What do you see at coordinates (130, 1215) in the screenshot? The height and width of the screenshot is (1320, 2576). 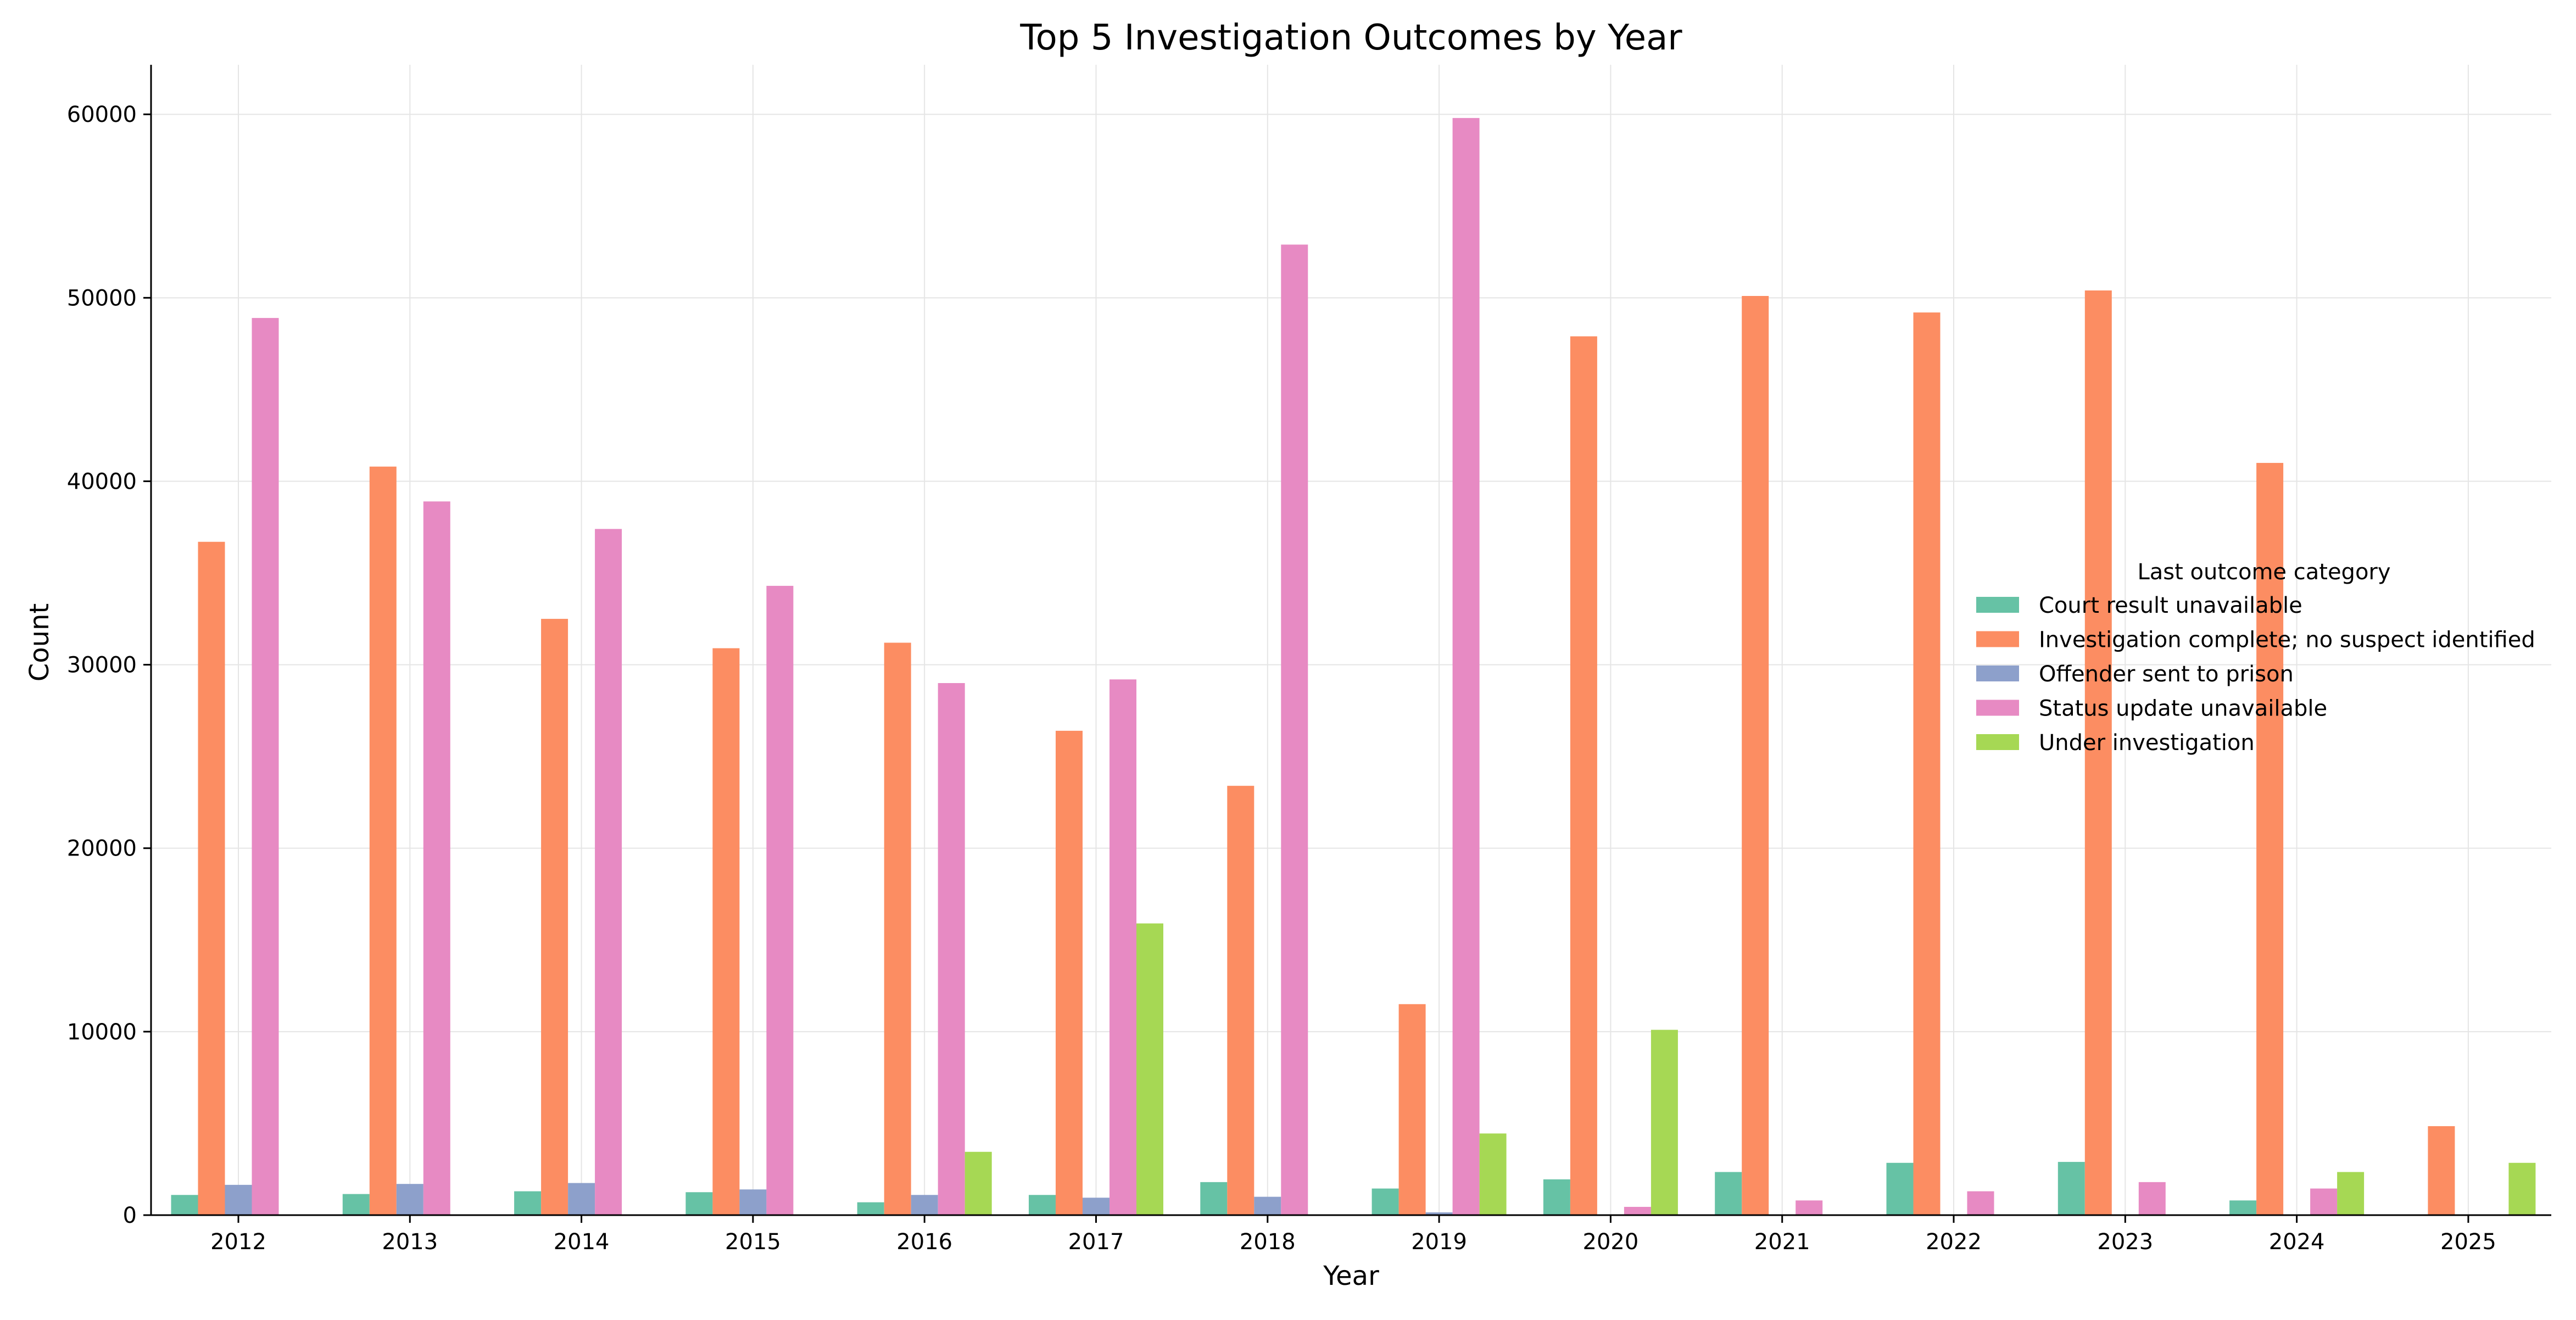 I see `y-tick-label: 0` at bounding box center [130, 1215].